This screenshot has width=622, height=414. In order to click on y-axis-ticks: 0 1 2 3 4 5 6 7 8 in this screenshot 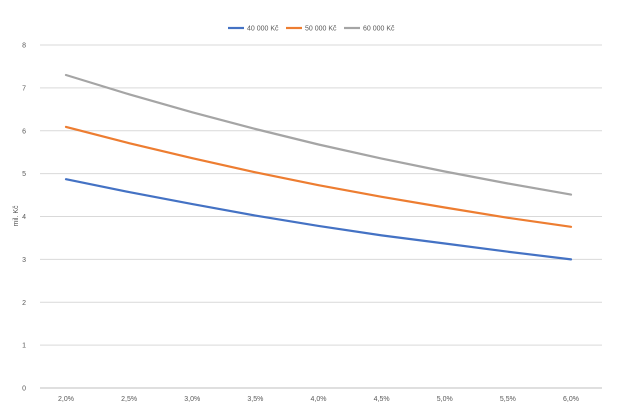, I will do `click(24, 218)`.